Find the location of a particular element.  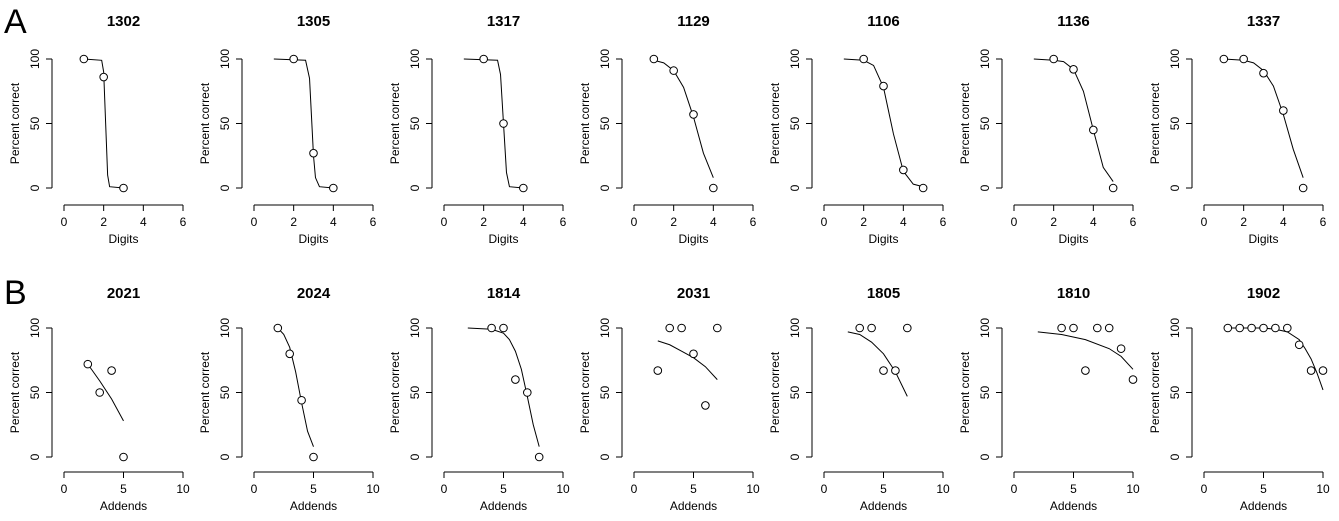

chart-title: 1317 is located at coordinates (503, 21).